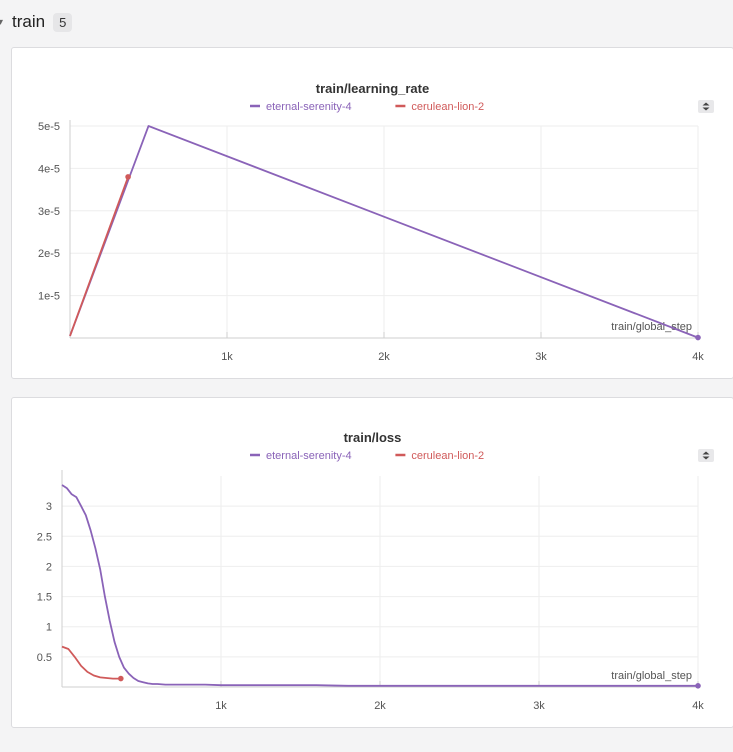 The image size is (733, 752). I want to click on y-tick-label: 1e-5, so click(49, 297).